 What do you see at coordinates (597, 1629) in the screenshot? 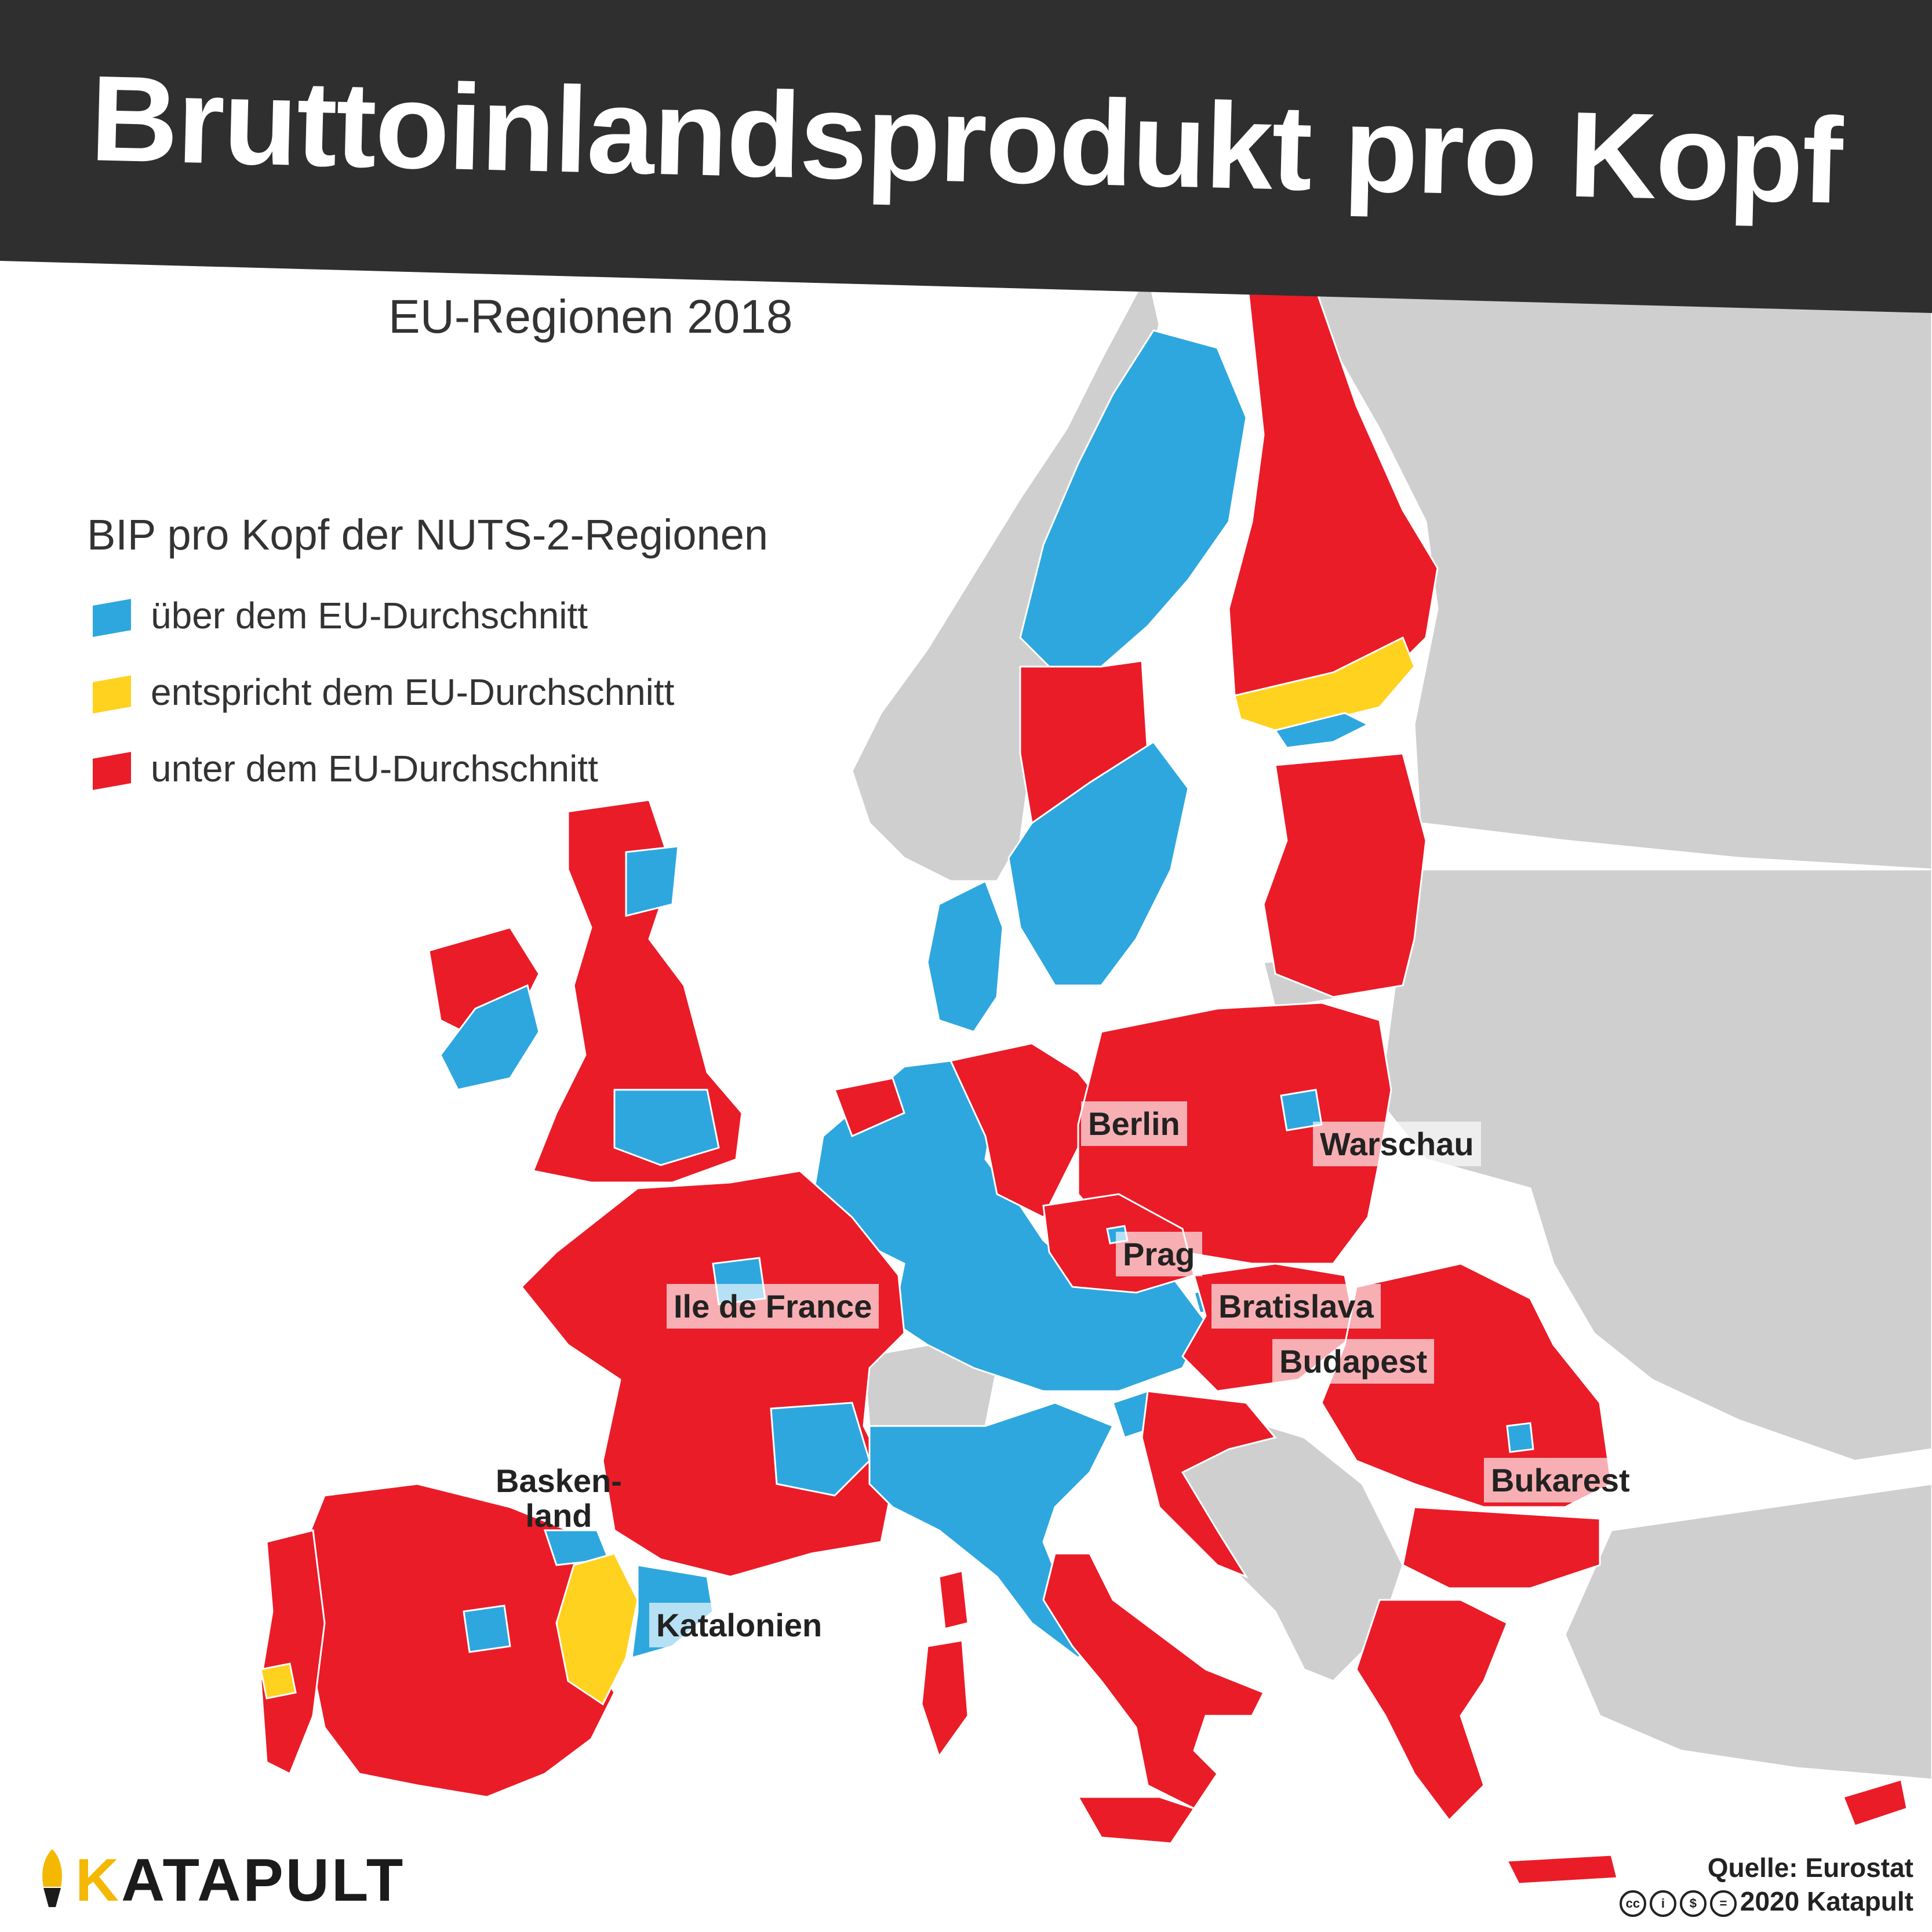
I see `region-aragon` at bounding box center [597, 1629].